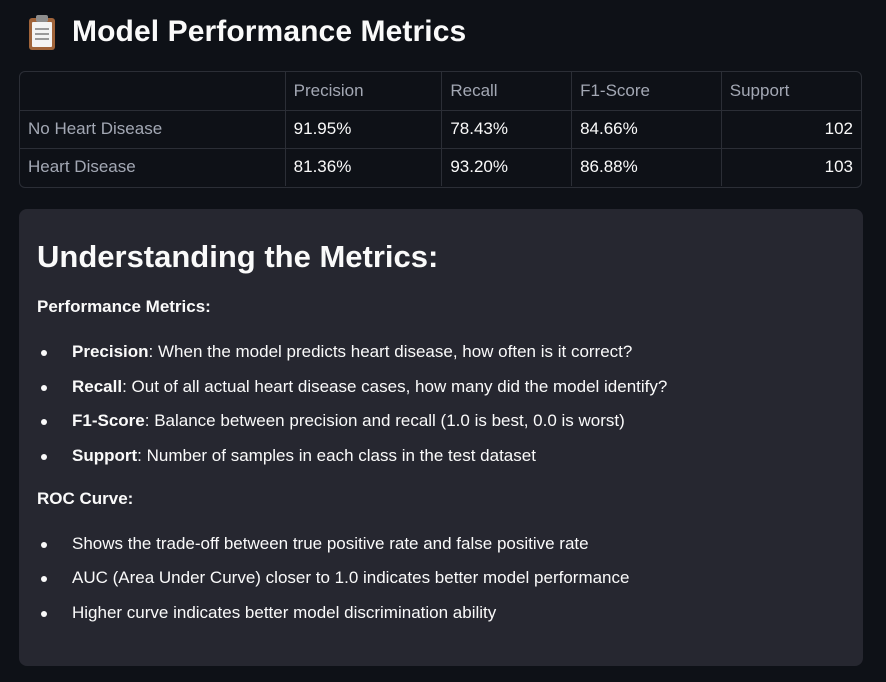 This screenshot has width=886, height=682. I want to click on column-header-support: Support, so click(791, 91).